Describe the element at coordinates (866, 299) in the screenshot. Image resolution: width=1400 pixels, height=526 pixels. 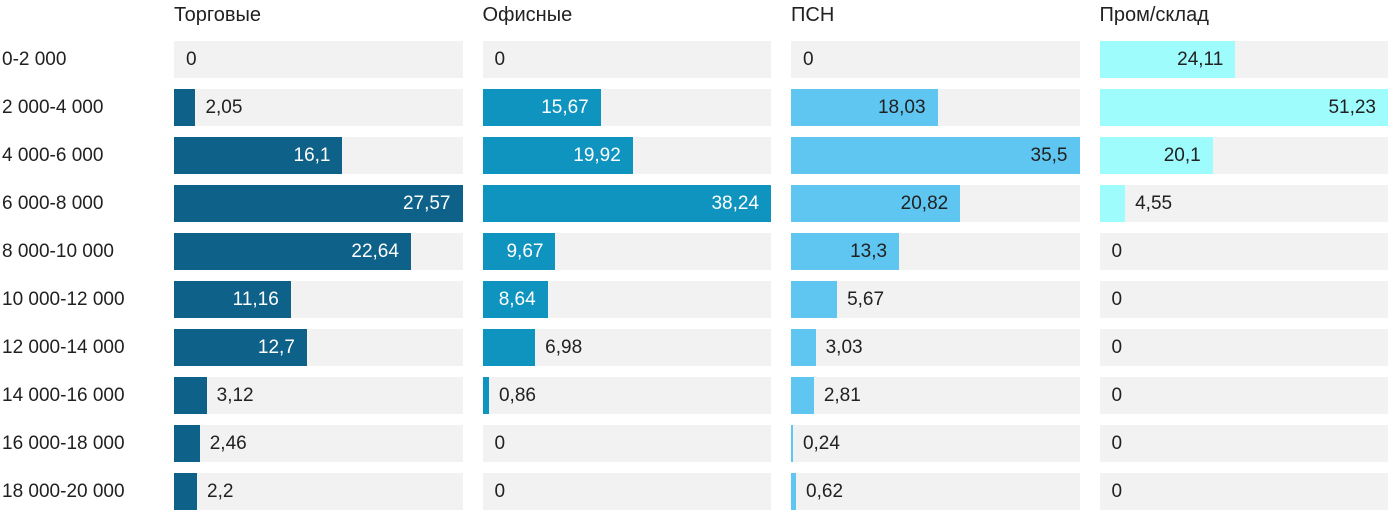
I see `bar-value-label: 5,67` at that location.